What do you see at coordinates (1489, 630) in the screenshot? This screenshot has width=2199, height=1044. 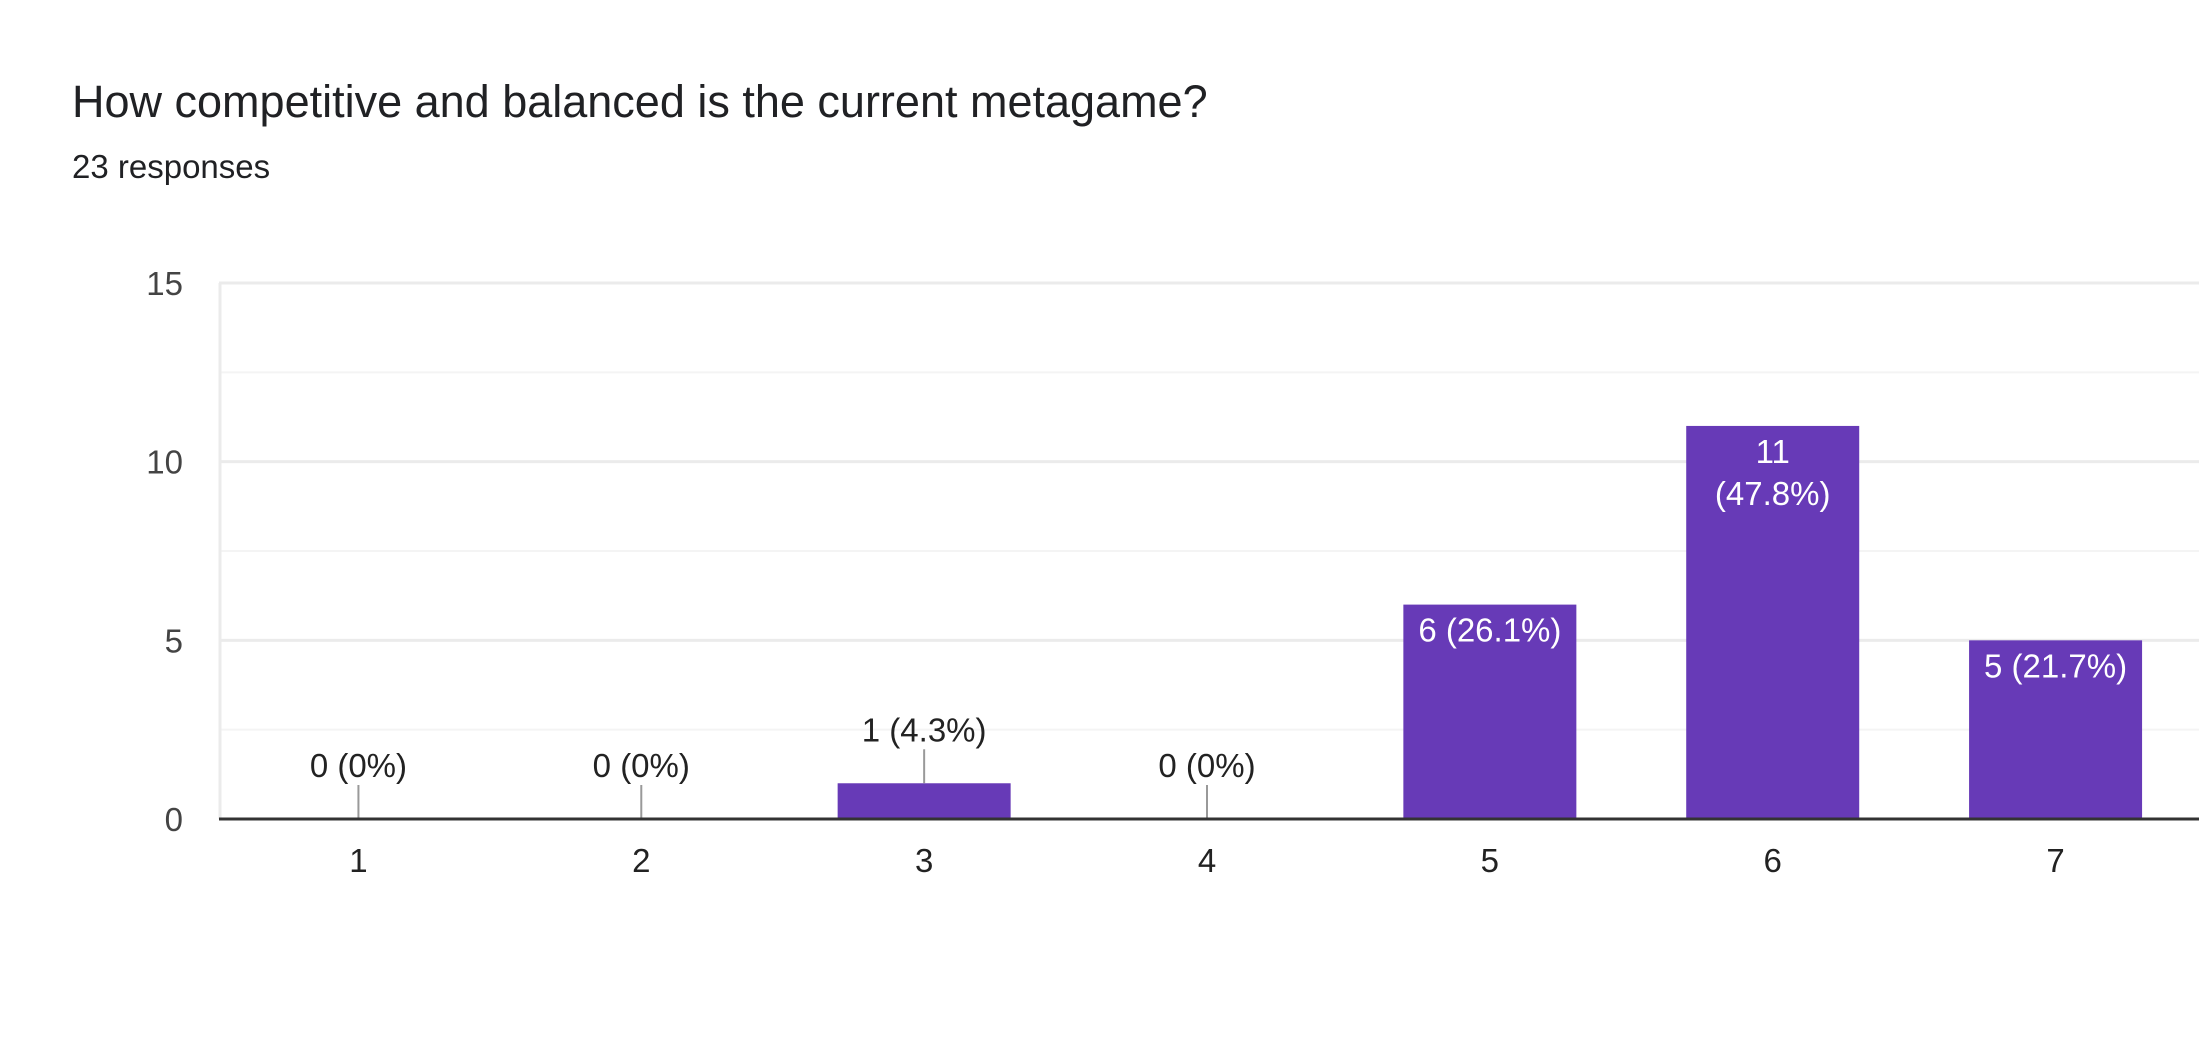 I see `data-label: 6 (26.1%)` at bounding box center [1489, 630].